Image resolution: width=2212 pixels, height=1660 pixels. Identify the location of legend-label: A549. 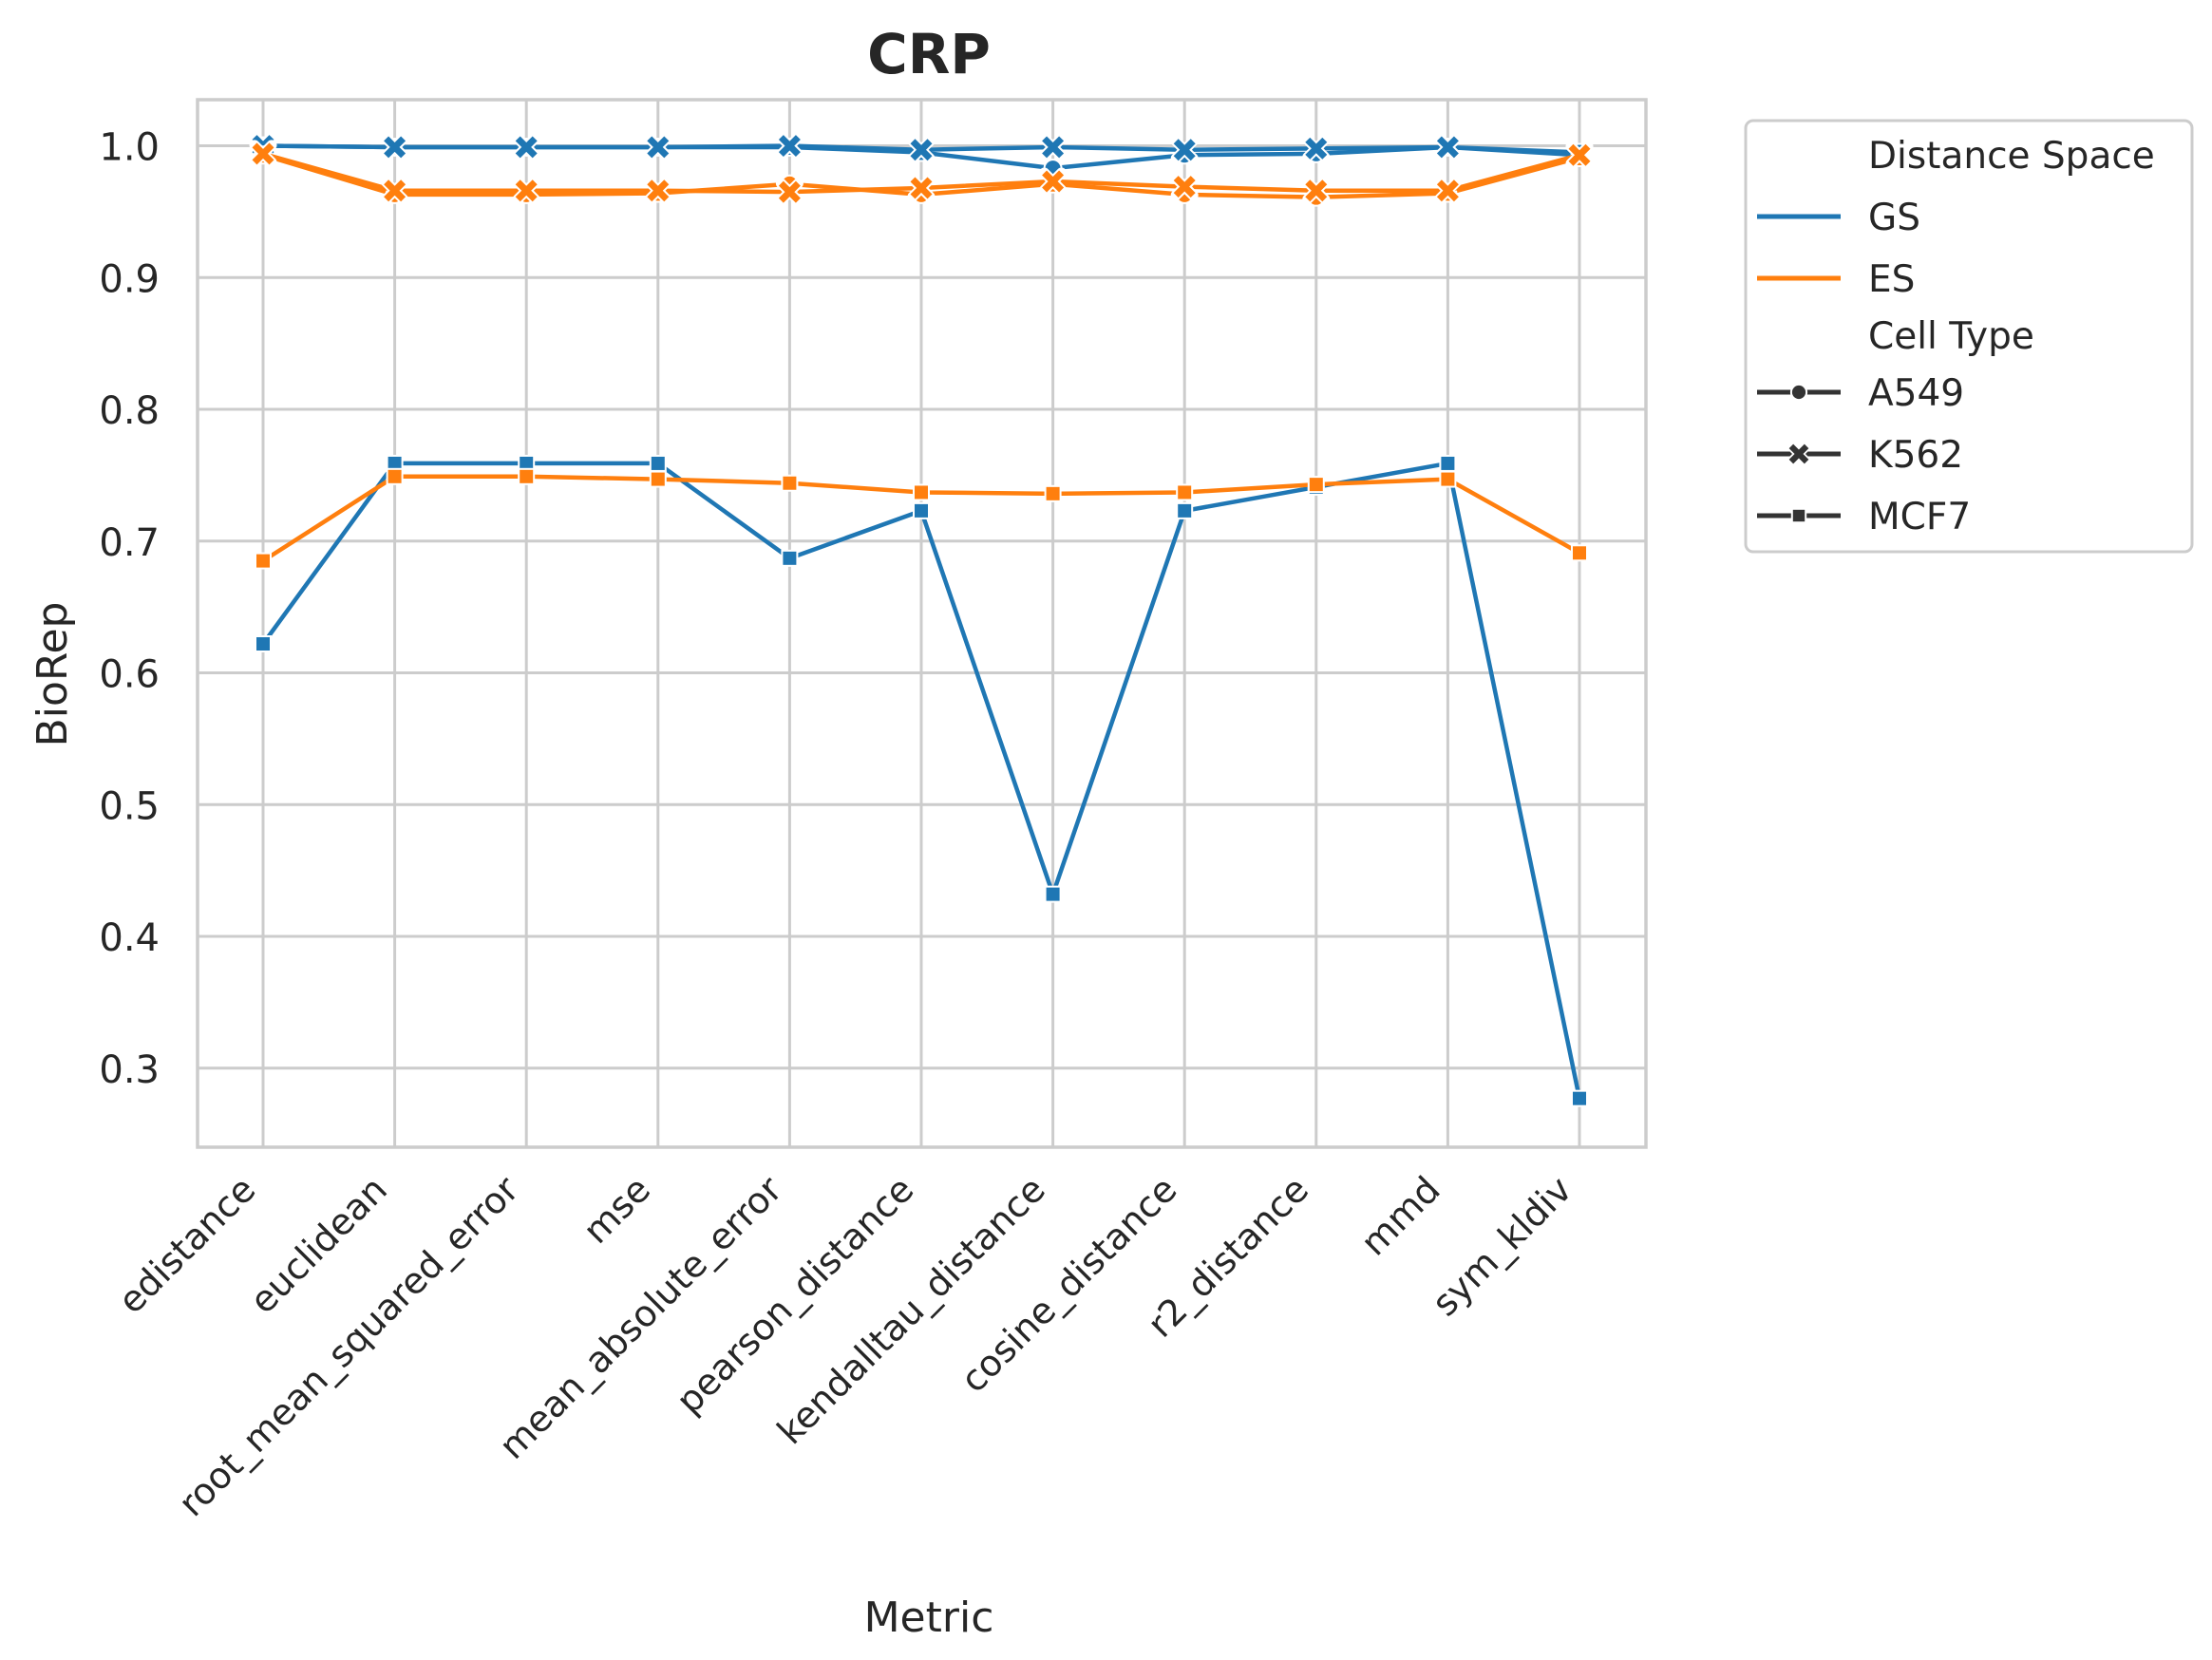
(1916, 394).